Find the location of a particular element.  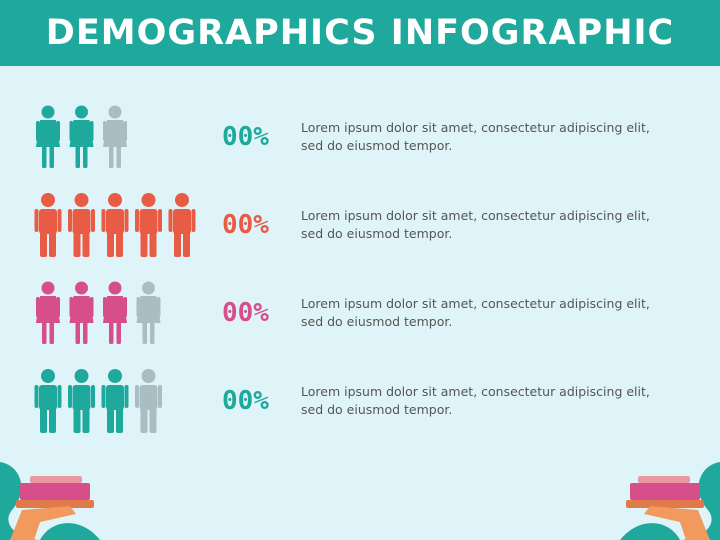

decor-right is located at coordinates (670, 501).